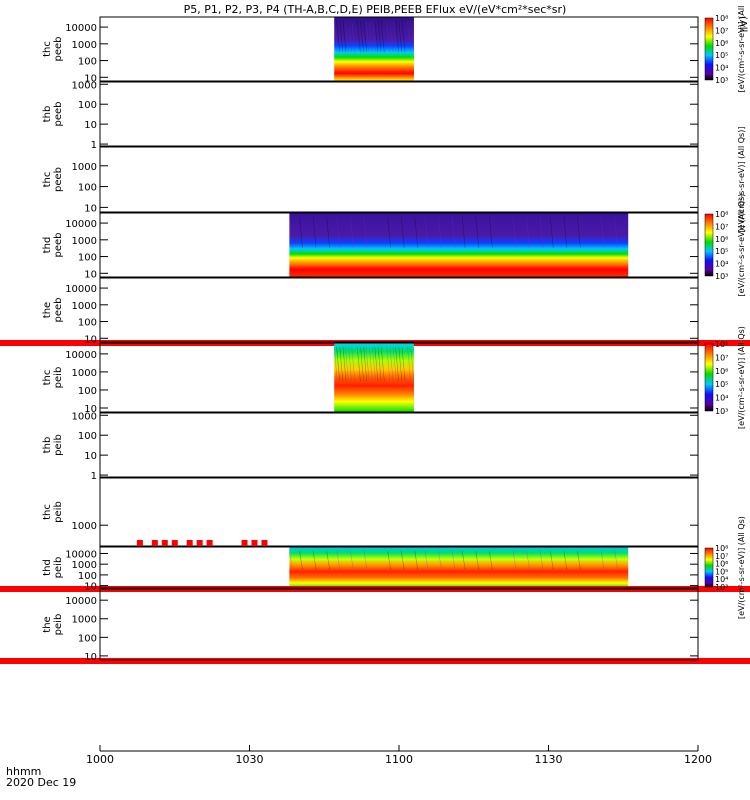 This screenshot has width=750, height=800. Describe the element at coordinates (721, 571) in the screenshot. I see `colorbar-tick-label: 10⁵` at that location.